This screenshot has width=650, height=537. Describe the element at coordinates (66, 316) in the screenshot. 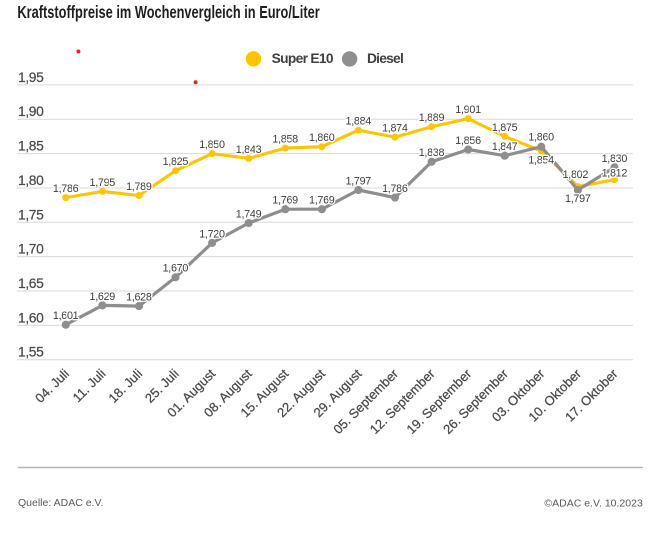

I see `svg-text: 1,601` at that location.